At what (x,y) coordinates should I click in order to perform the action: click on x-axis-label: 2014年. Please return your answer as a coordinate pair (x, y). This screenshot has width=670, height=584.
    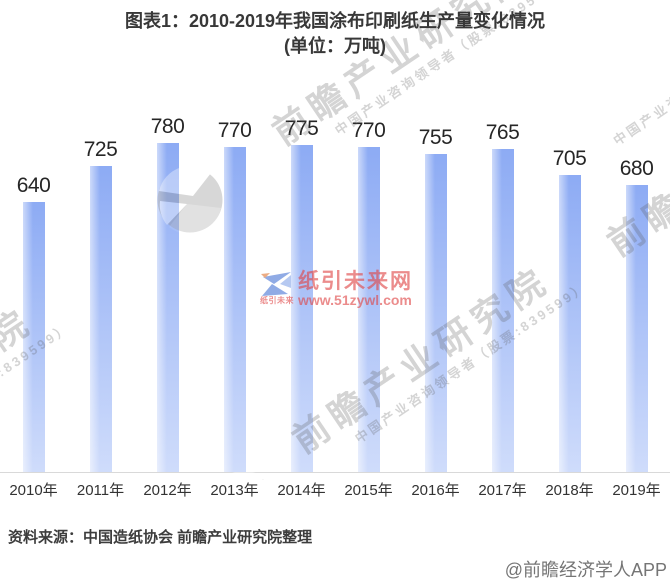
    Looking at the image, I should click on (301, 490).